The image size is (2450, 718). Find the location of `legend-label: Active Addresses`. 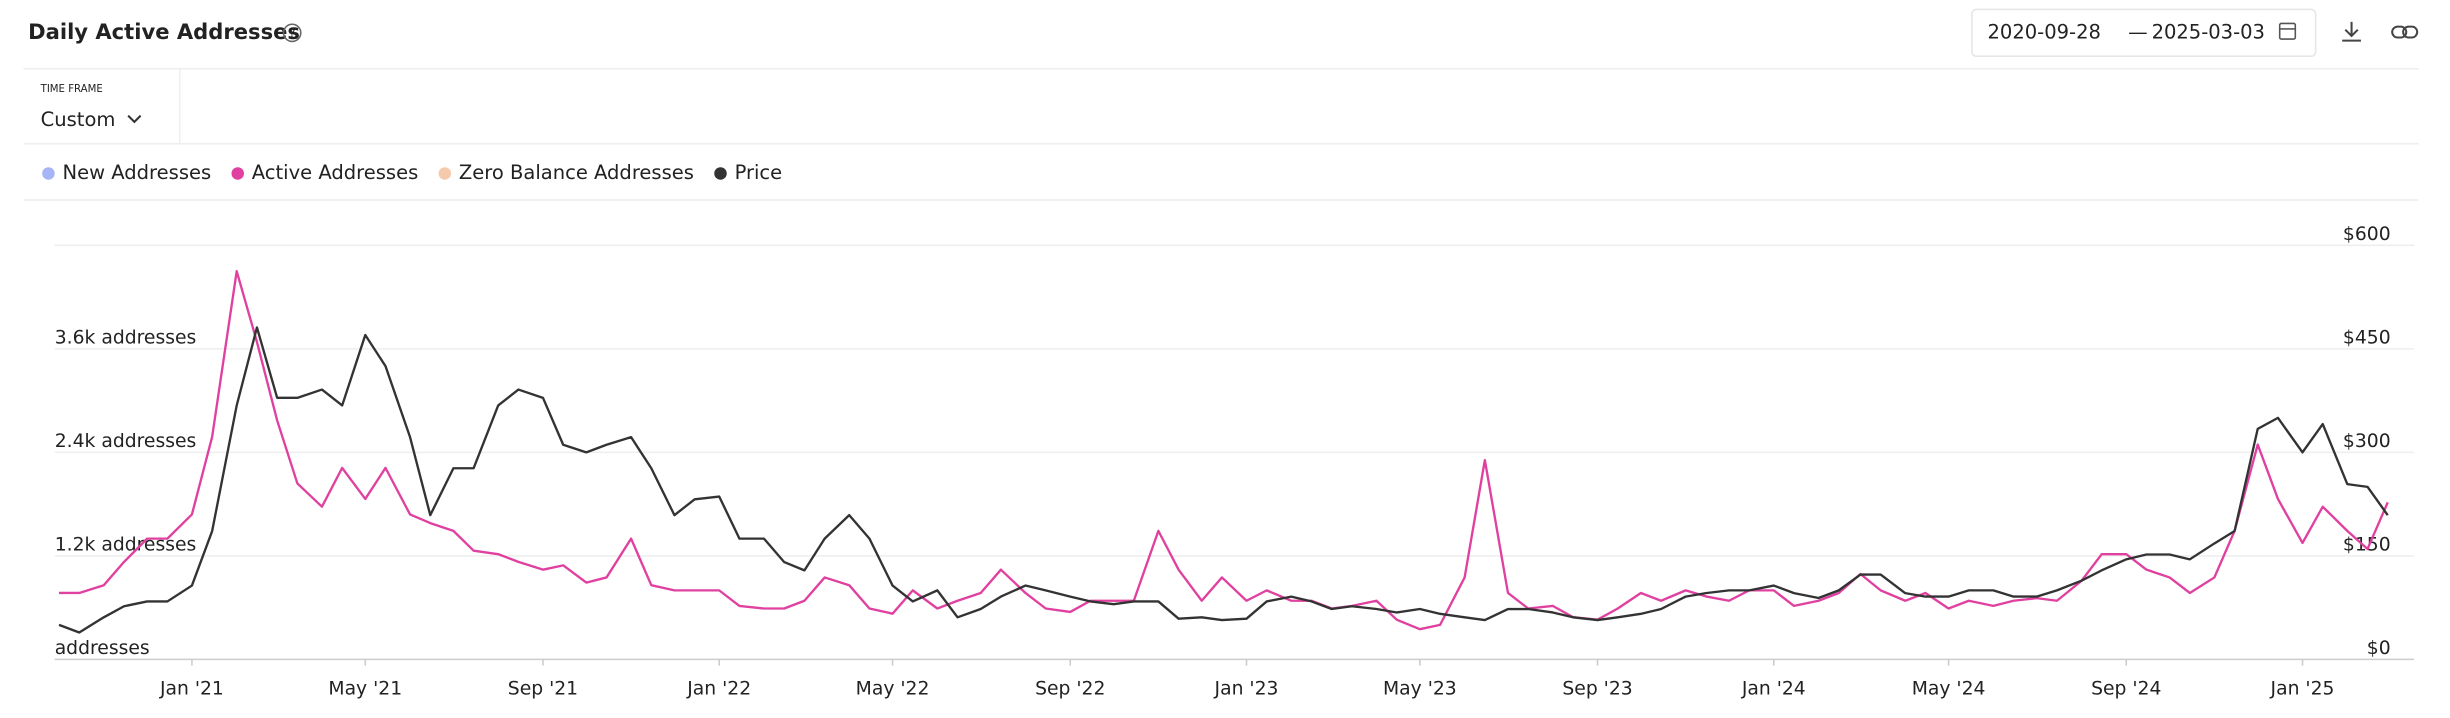

legend-label: Active Addresses is located at coordinates (335, 172).